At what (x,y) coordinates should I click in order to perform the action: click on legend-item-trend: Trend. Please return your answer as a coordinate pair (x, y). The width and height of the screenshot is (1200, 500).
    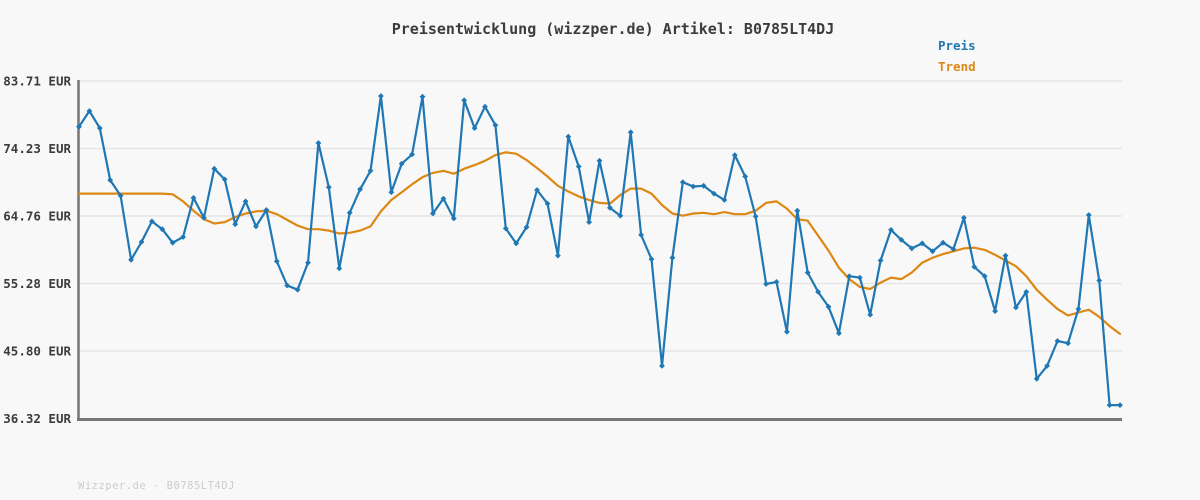
    Looking at the image, I should click on (957, 66).